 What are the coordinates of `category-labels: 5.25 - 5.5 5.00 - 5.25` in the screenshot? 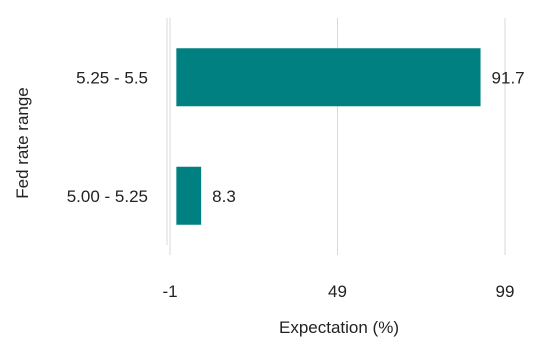 It's located at (107, 137).